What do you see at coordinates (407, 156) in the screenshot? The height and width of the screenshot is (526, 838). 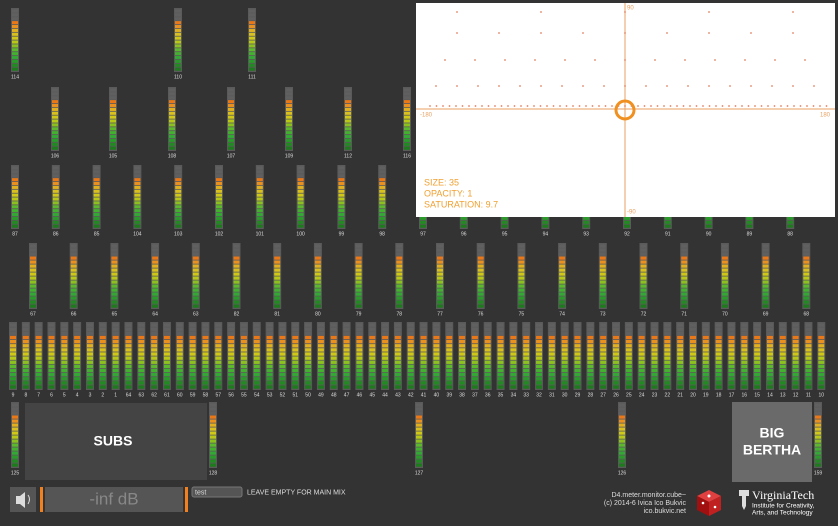 I see `meter-label: 116` at bounding box center [407, 156].